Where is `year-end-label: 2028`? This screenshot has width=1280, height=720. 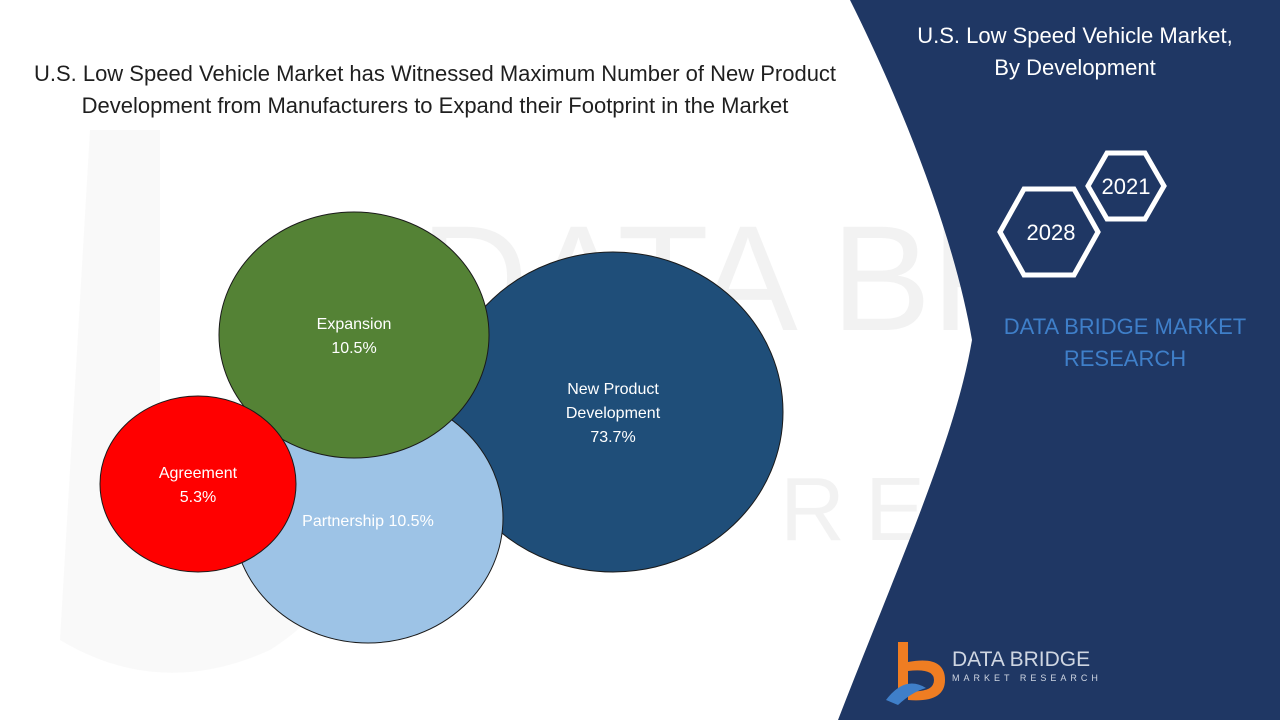 year-end-label: 2028 is located at coordinates (1051, 232).